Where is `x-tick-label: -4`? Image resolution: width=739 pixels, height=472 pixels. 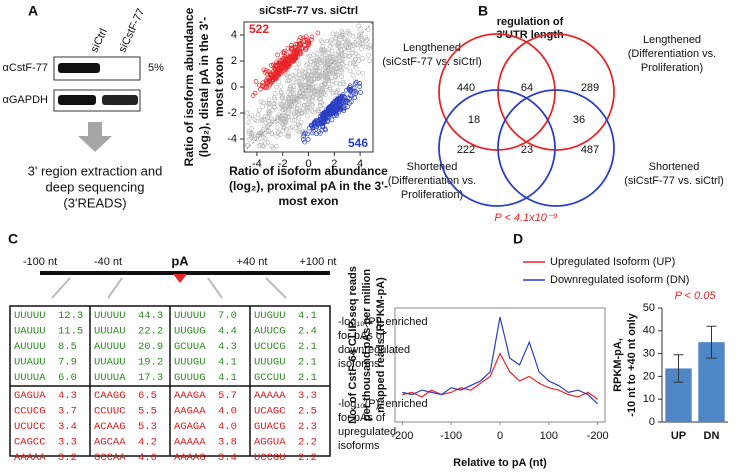
x-tick-label: -4 is located at coordinates (257, 164).